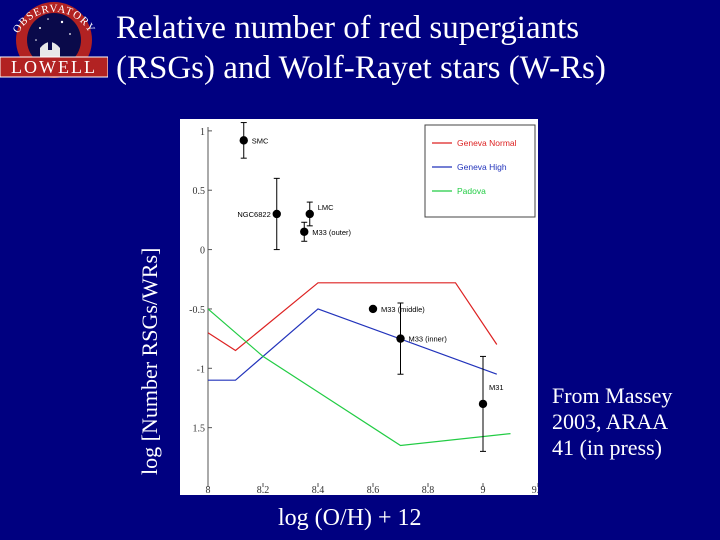  What do you see at coordinates (607, 447) in the screenshot?
I see `source-note-line3: 41 (in press)` at bounding box center [607, 447].